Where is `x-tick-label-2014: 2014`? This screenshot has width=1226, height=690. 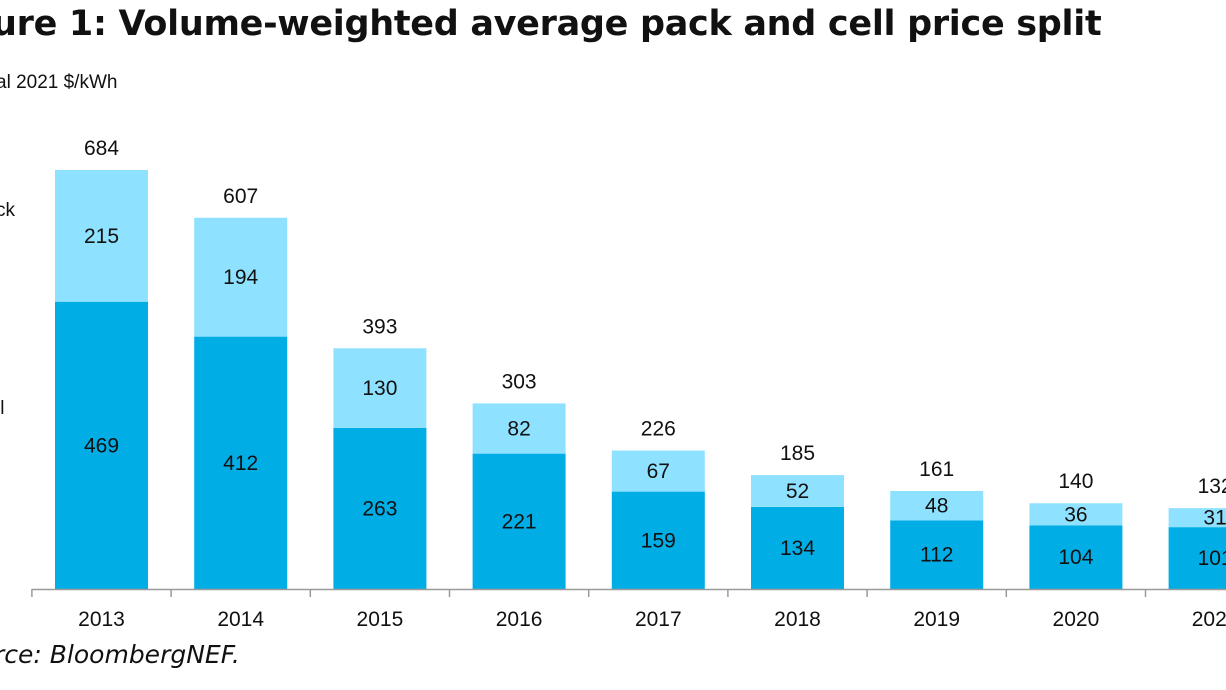 x-tick-label-2014: 2014 is located at coordinates (240, 619).